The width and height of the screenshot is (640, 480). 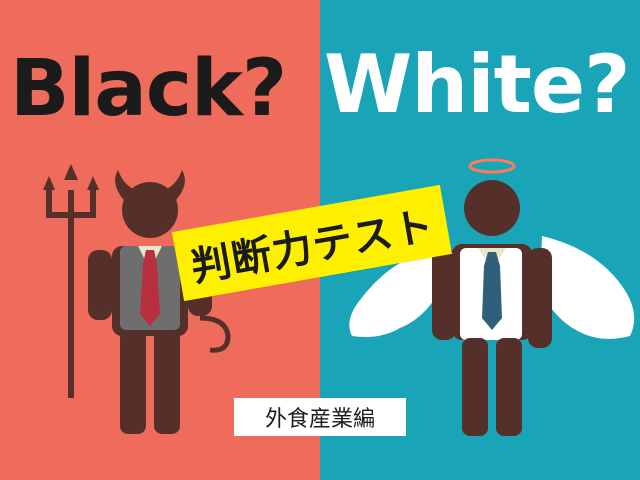 What do you see at coordinates (492, 291) in the screenshot?
I see `necktie-icon` at bounding box center [492, 291].